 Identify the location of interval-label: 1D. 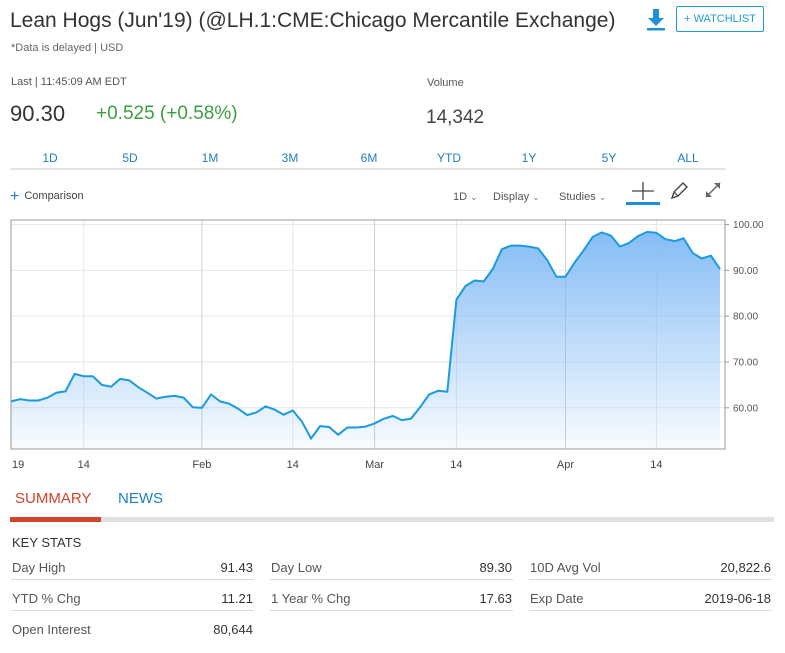
(460, 197).